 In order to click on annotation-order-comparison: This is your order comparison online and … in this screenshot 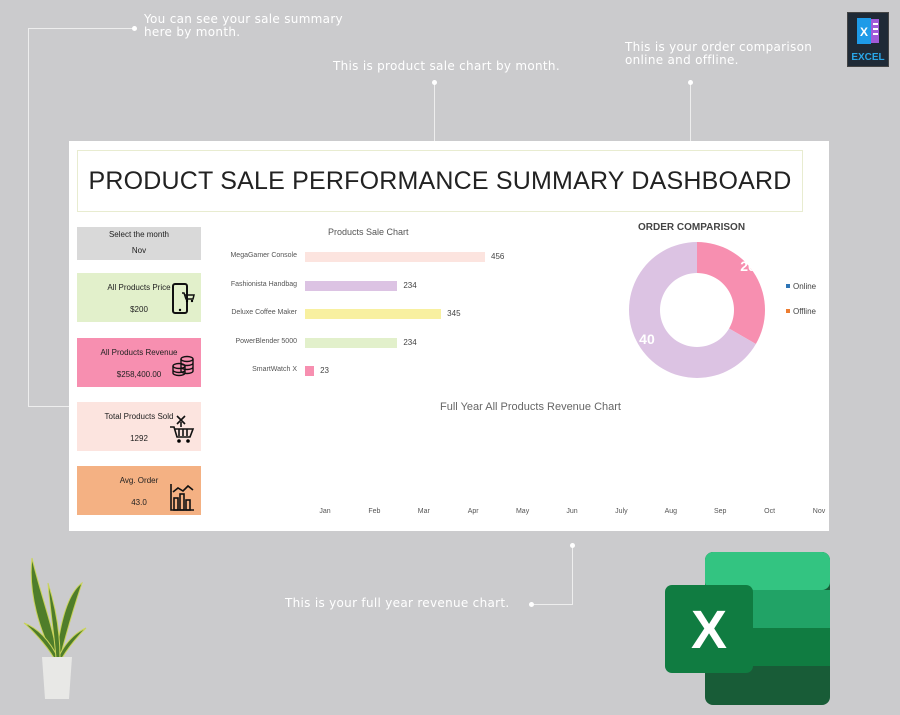, I will do `click(719, 53)`.